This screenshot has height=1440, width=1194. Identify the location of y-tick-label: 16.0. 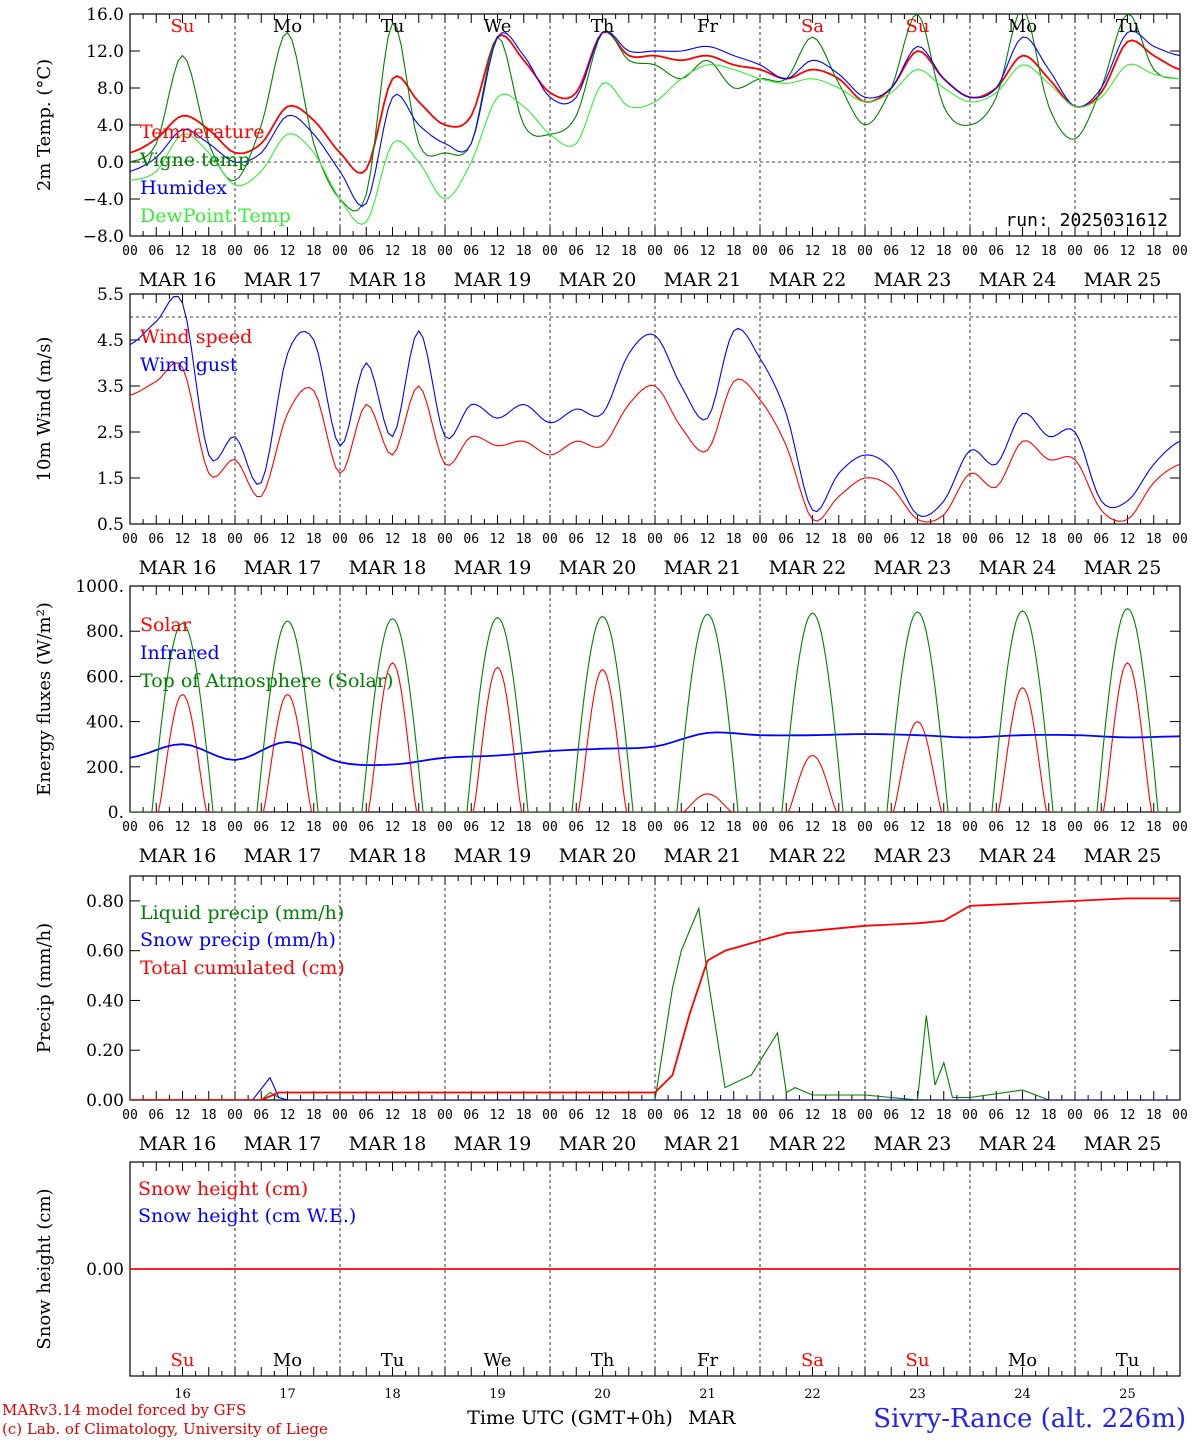
(105, 15).